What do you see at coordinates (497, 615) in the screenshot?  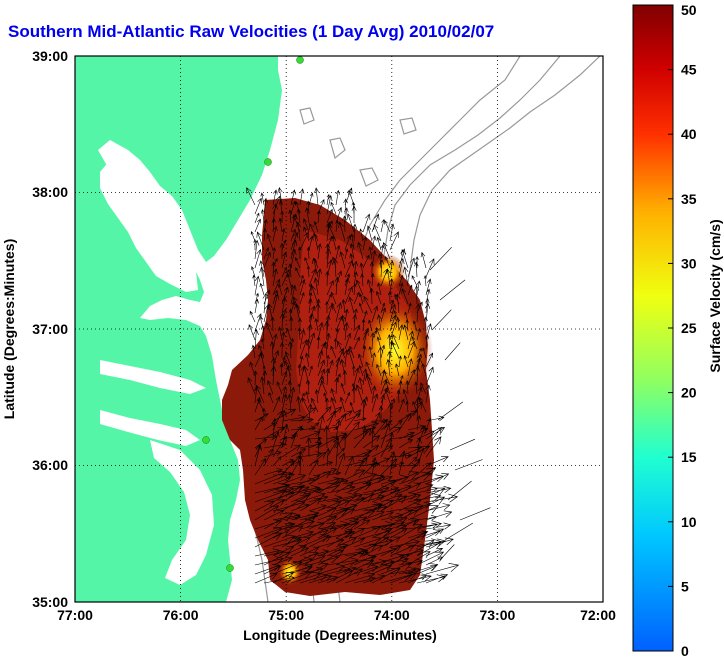 I see `x-tick-label: 73:00` at bounding box center [497, 615].